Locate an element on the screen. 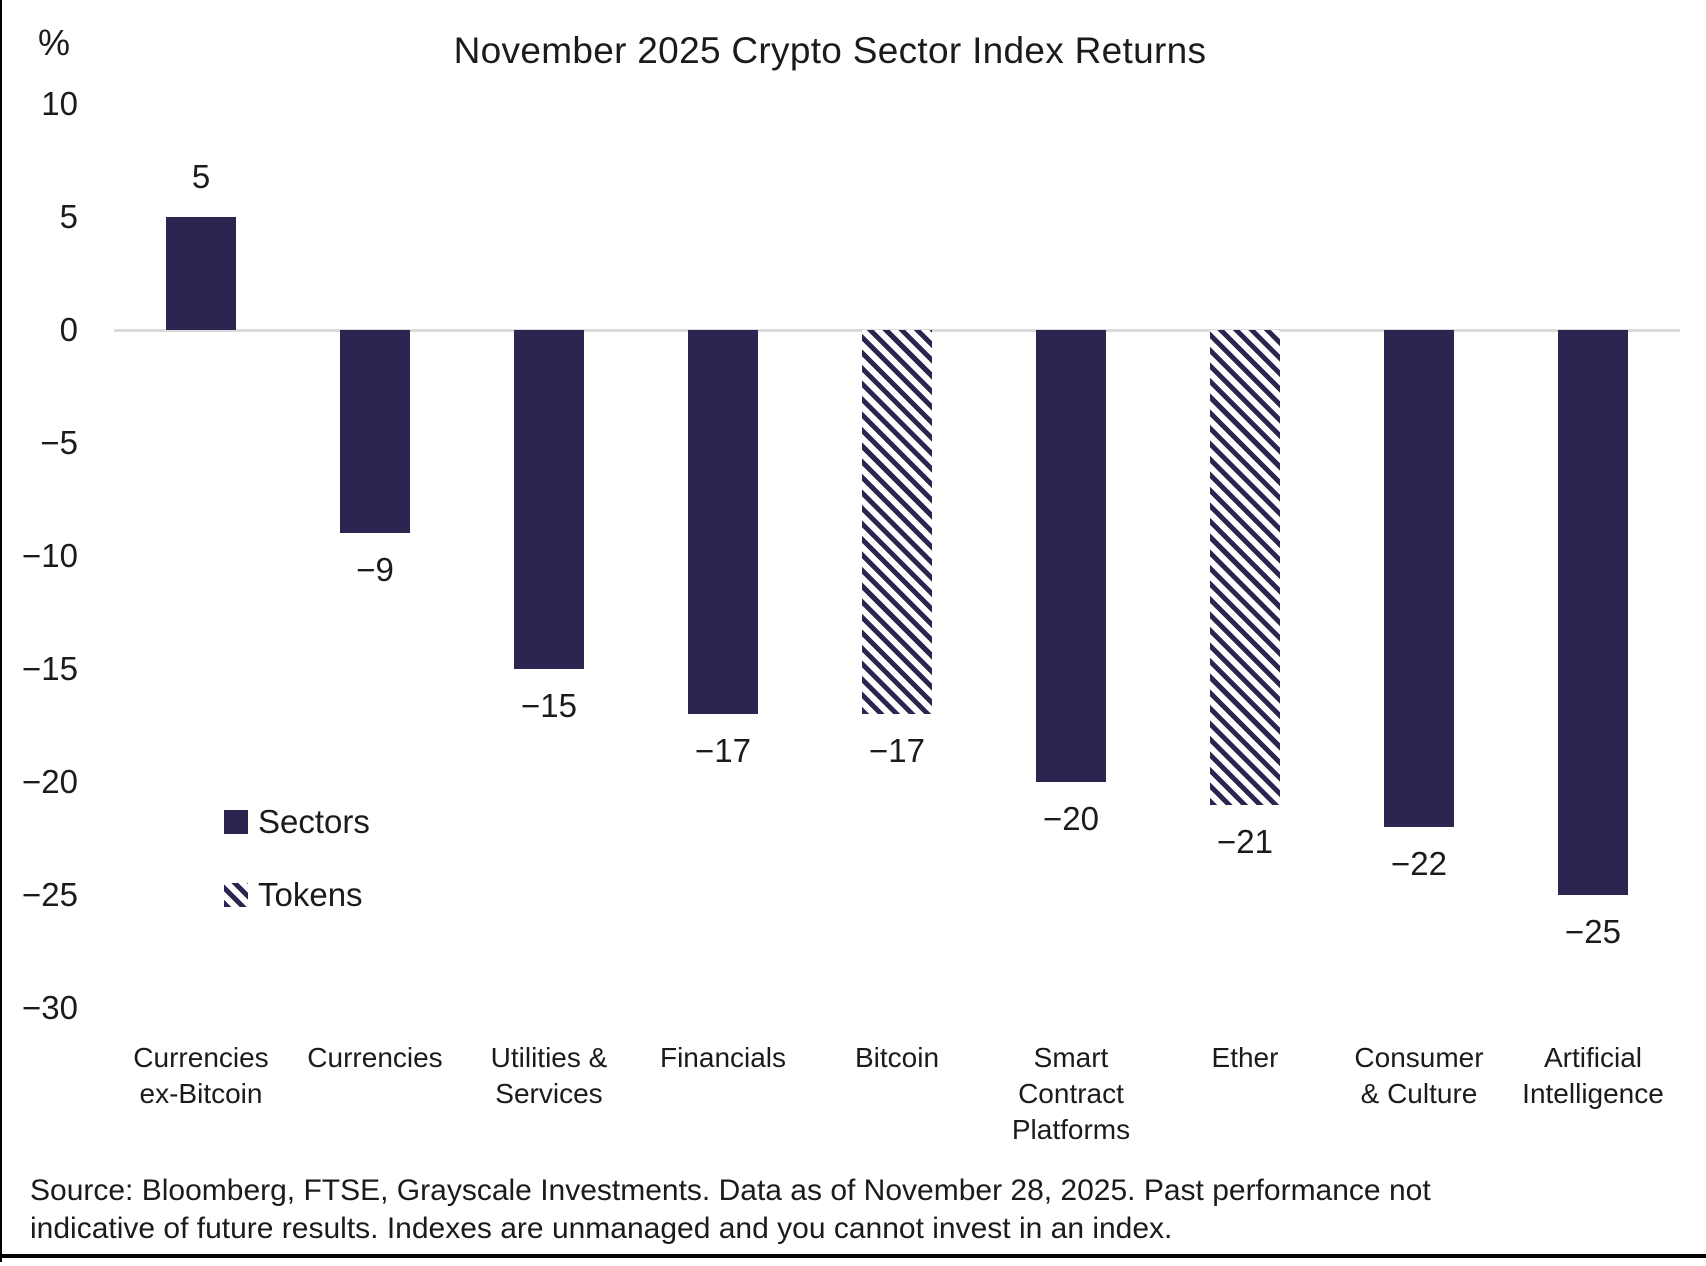  legend-item-sectors: Sectors is located at coordinates (297, 822).